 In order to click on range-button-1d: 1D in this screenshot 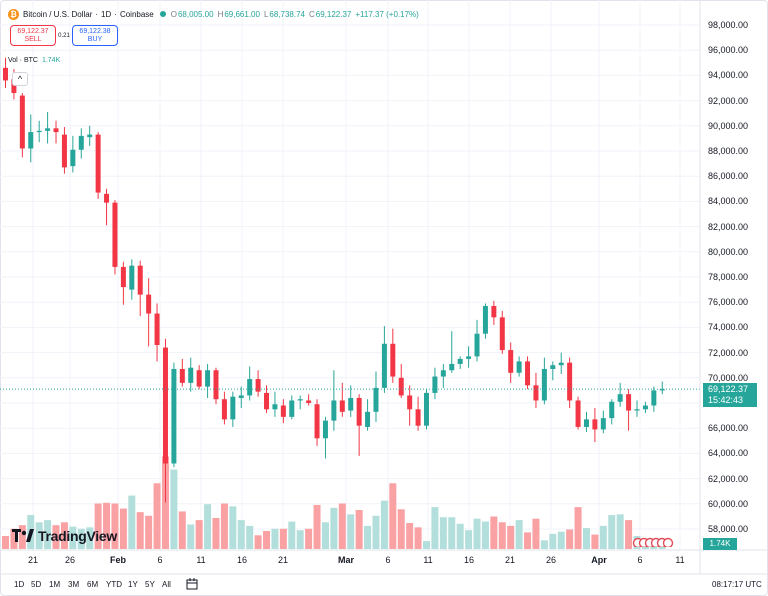, I will do `click(19, 584)`.